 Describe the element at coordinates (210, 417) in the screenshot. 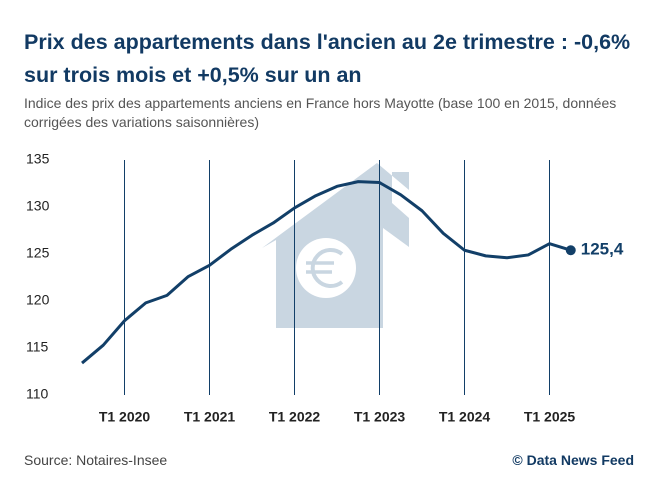

I see `x-tick-label: T1 2021` at that location.